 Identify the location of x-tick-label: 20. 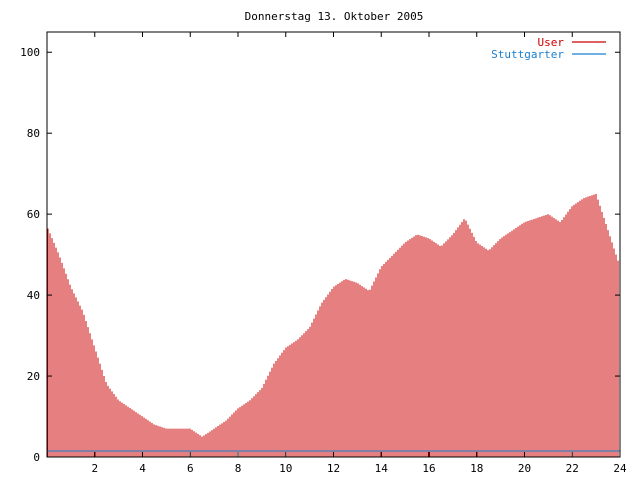
(524, 468).